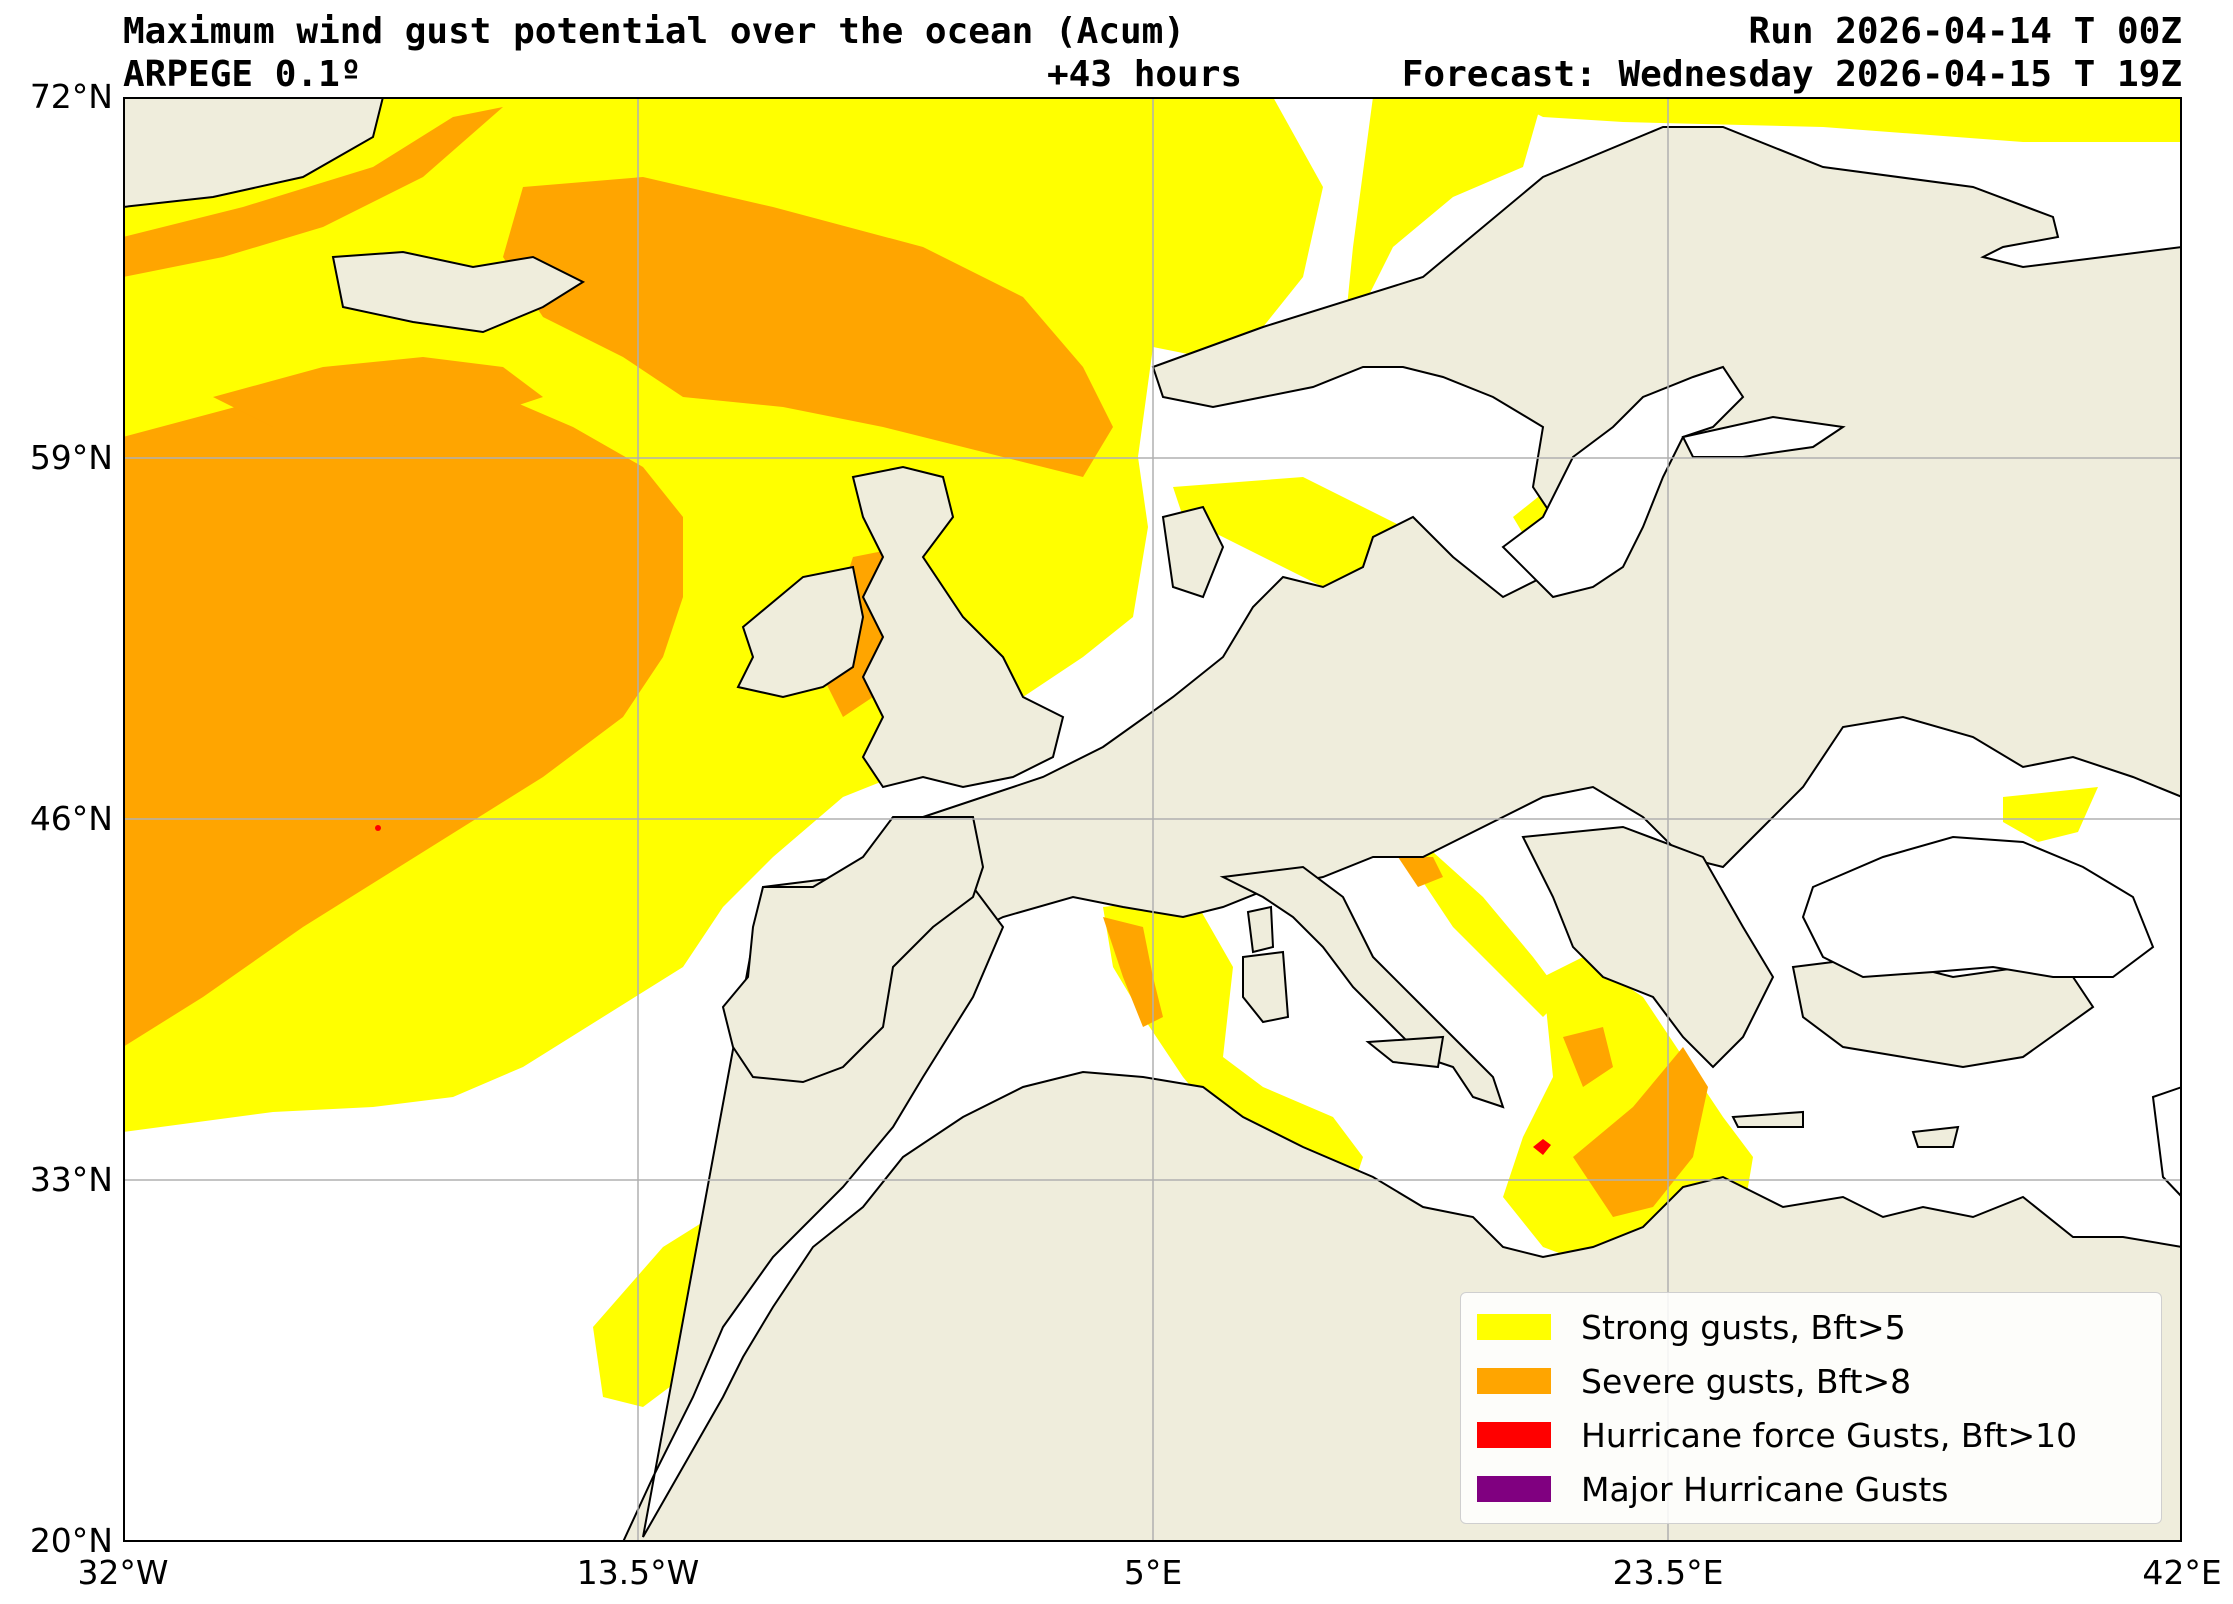 The height and width of the screenshot is (1604, 2233). Describe the element at coordinates (2166, 1142) in the screenshot. I see `caspian-sea-water` at that location.